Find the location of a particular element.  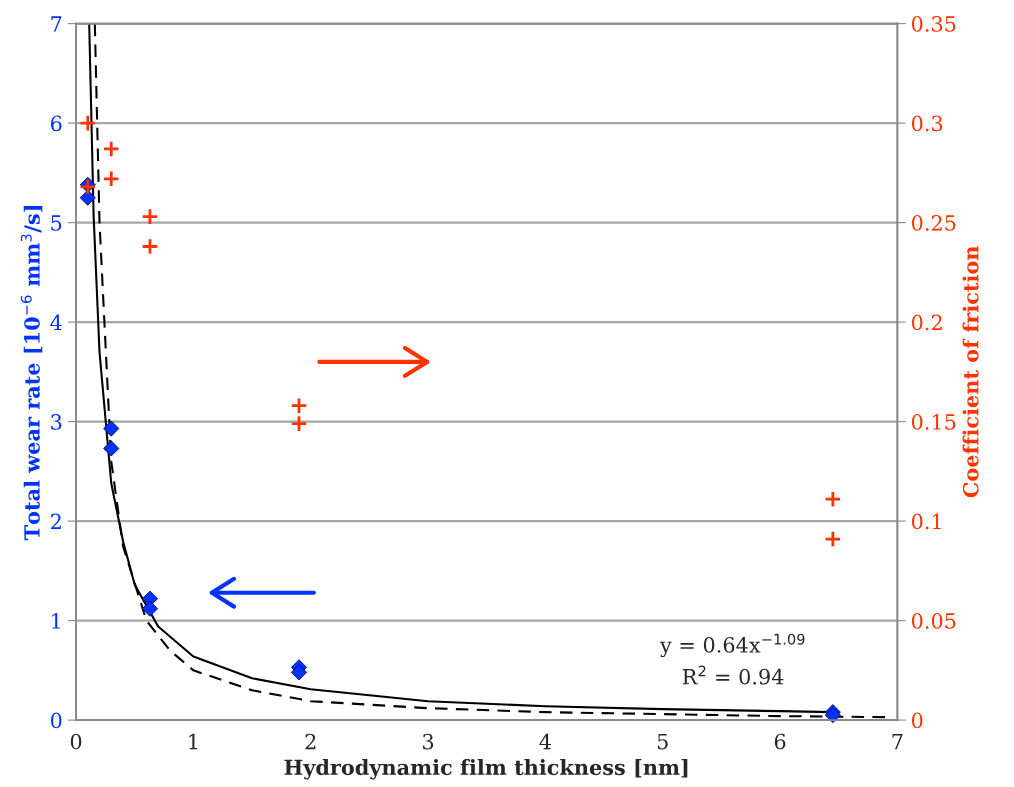

x-tick-label: 5 is located at coordinates (662, 741).